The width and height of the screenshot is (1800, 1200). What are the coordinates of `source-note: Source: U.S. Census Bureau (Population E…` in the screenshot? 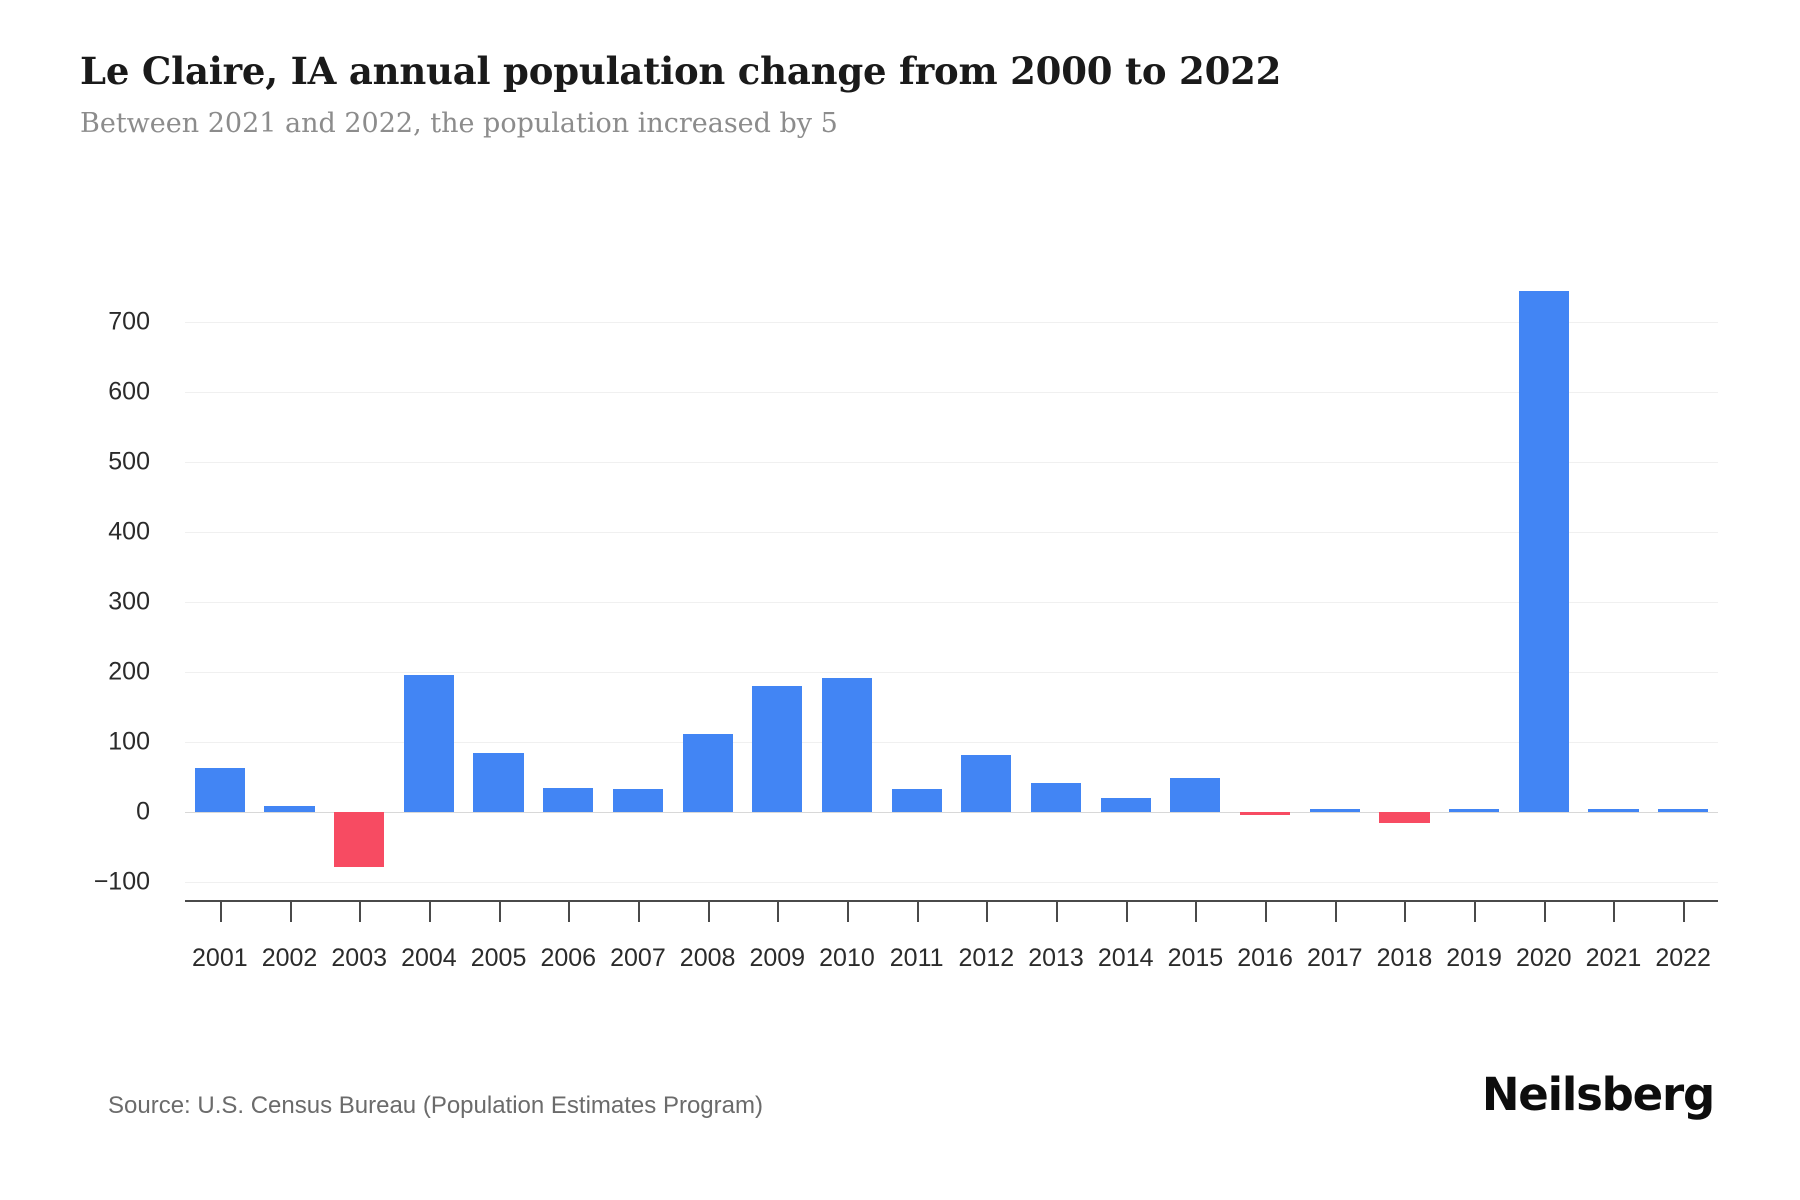 It's located at (435, 1105).